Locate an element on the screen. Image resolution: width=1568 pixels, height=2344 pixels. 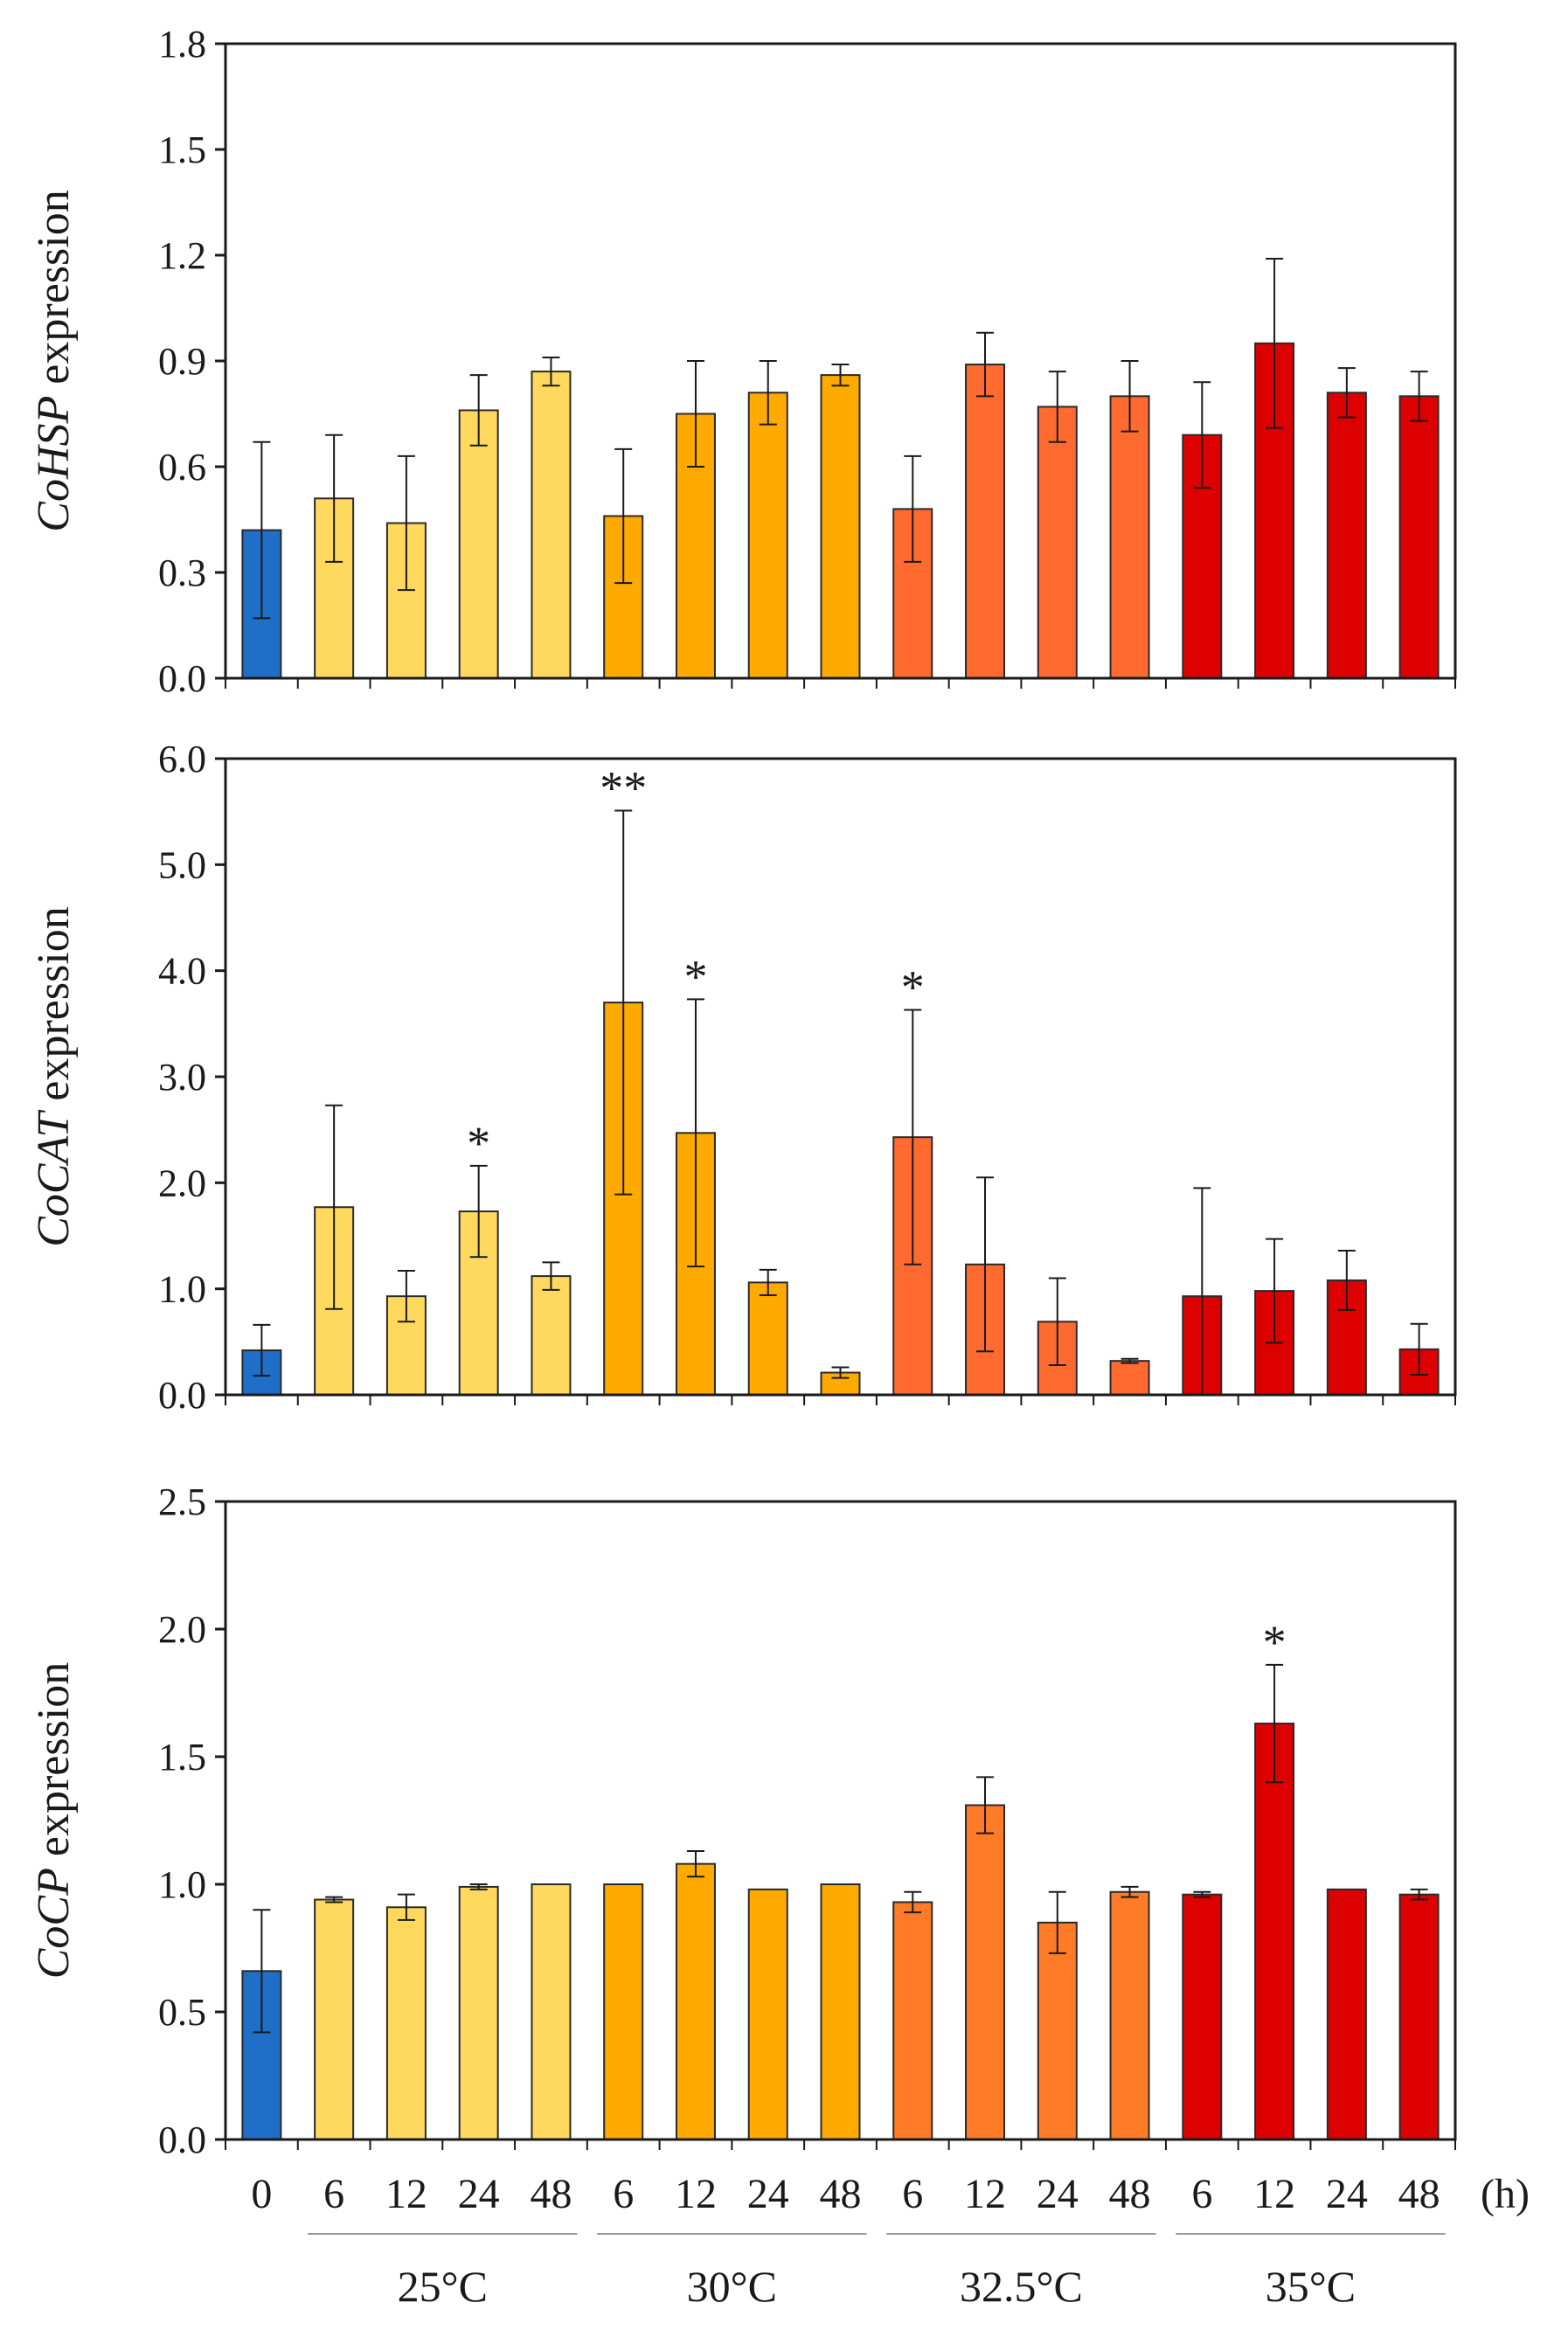
y-axis-gene-name: CoCP is located at coordinates (54, 1924).